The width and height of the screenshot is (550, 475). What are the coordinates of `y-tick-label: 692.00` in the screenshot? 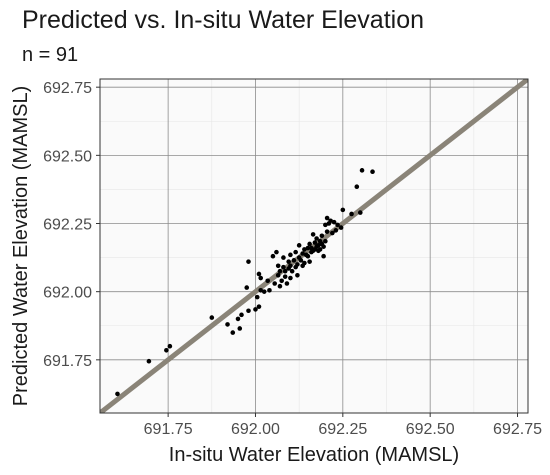 It's located at (67, 293).